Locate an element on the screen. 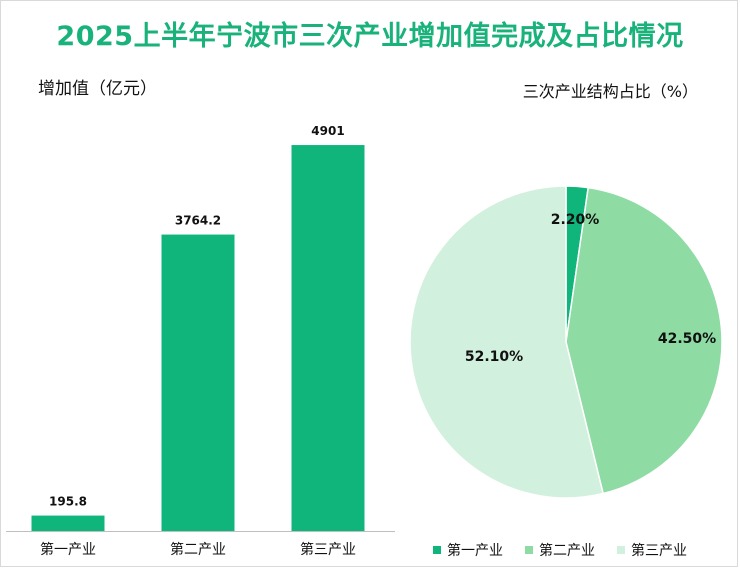 The height and width of the screenshot is (569, 740). legend-item: 第一产业 is located at coordinates (468, 550).